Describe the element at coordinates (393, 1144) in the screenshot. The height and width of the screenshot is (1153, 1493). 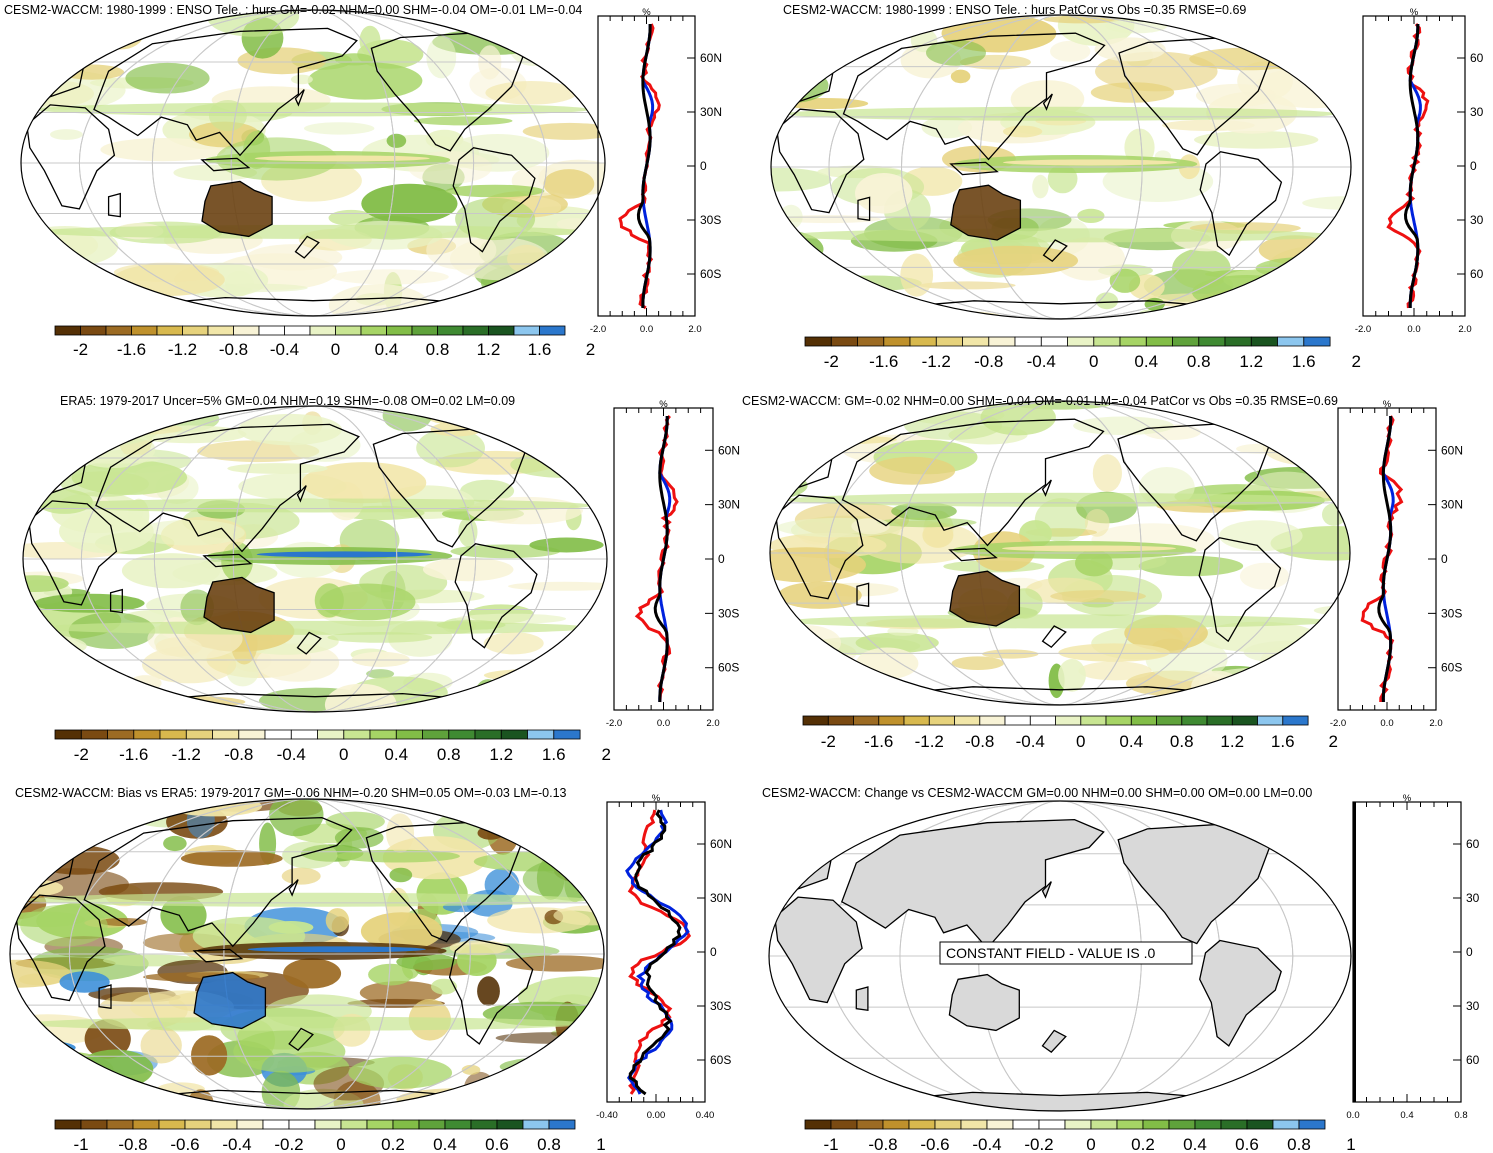
I see `colorbar-label: 0.2` at that location.